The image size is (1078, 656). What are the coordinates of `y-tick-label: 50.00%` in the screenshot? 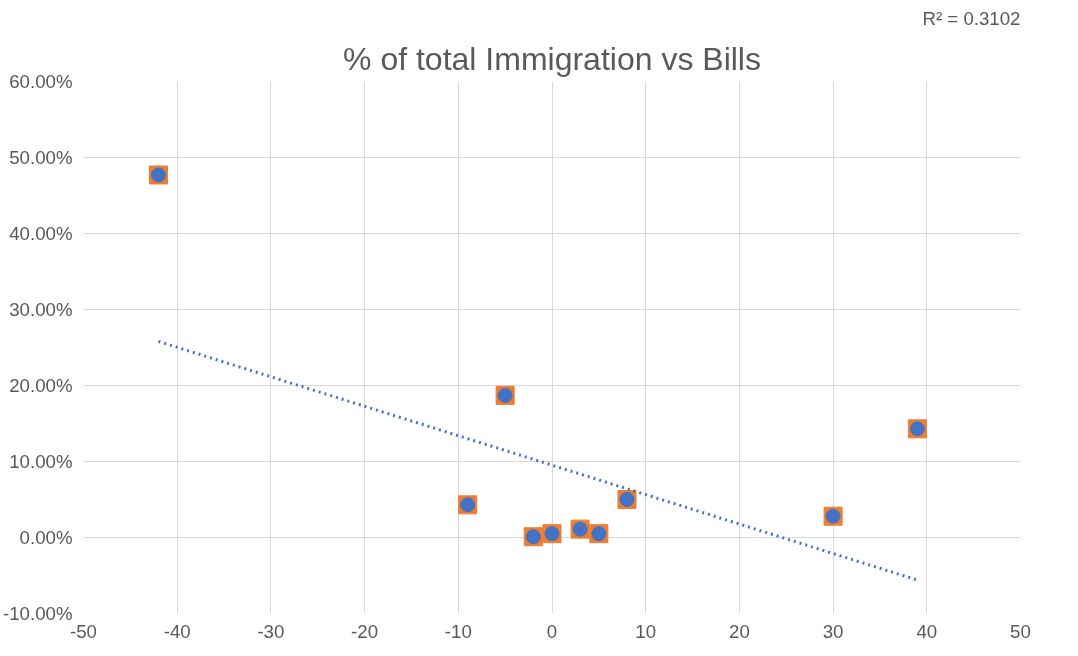 It's located at (41, 157).